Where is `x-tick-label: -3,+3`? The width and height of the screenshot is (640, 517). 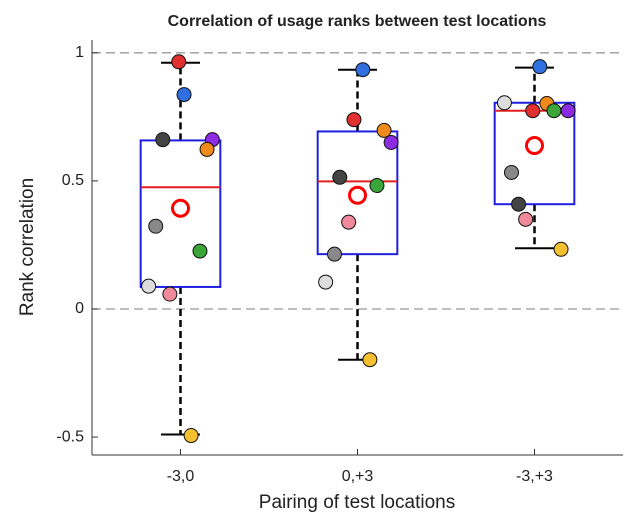 x-tick-label: -3,+3 is located at coordinates (534, 476).